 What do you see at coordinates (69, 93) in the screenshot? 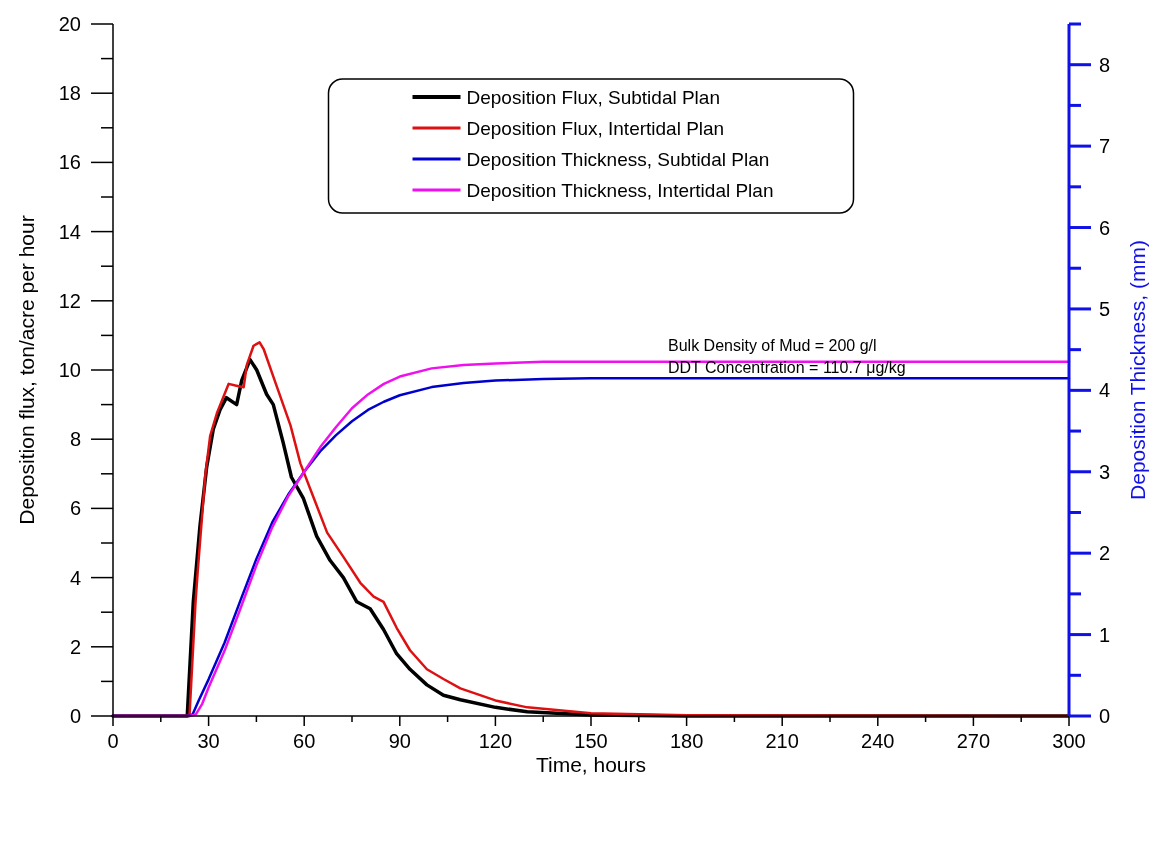
I see `y-tick-label: 18` at bounding box center [69, 93].